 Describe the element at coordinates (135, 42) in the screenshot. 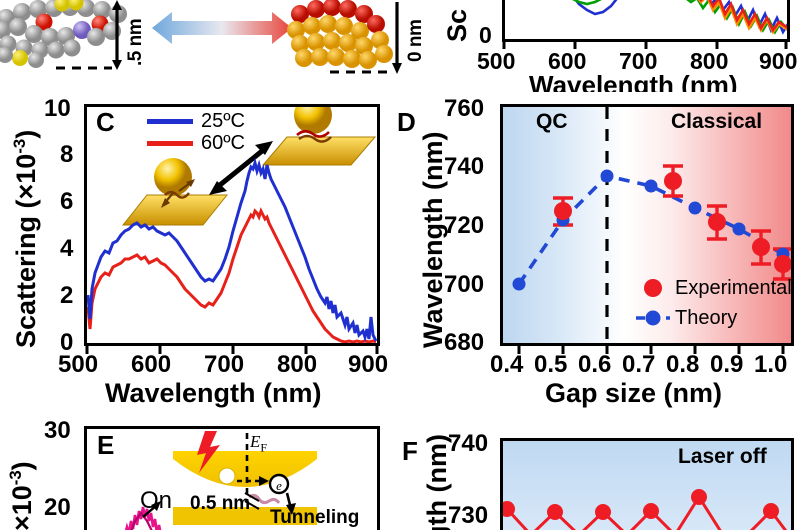

I see `left-dimension-label: .5 nm` at that location.